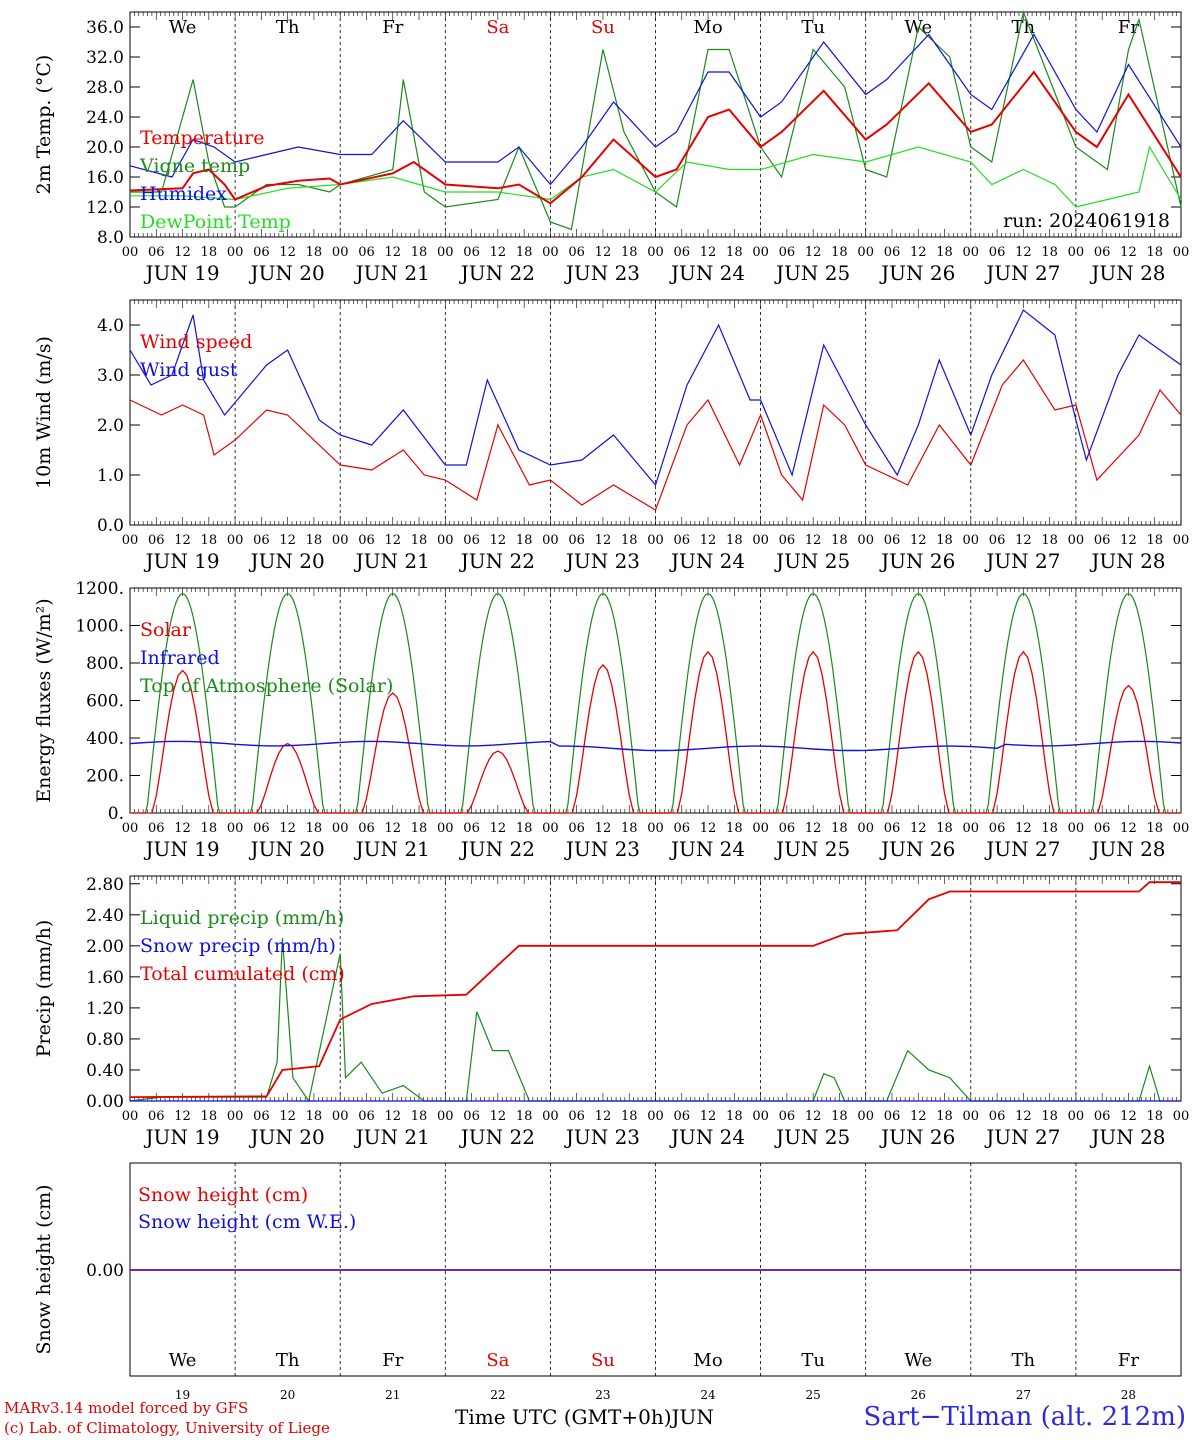 Image resolution: width=1194 pixels, height=1440 pixels. I want to click on day-number-label: 23, so click(602, 1395).